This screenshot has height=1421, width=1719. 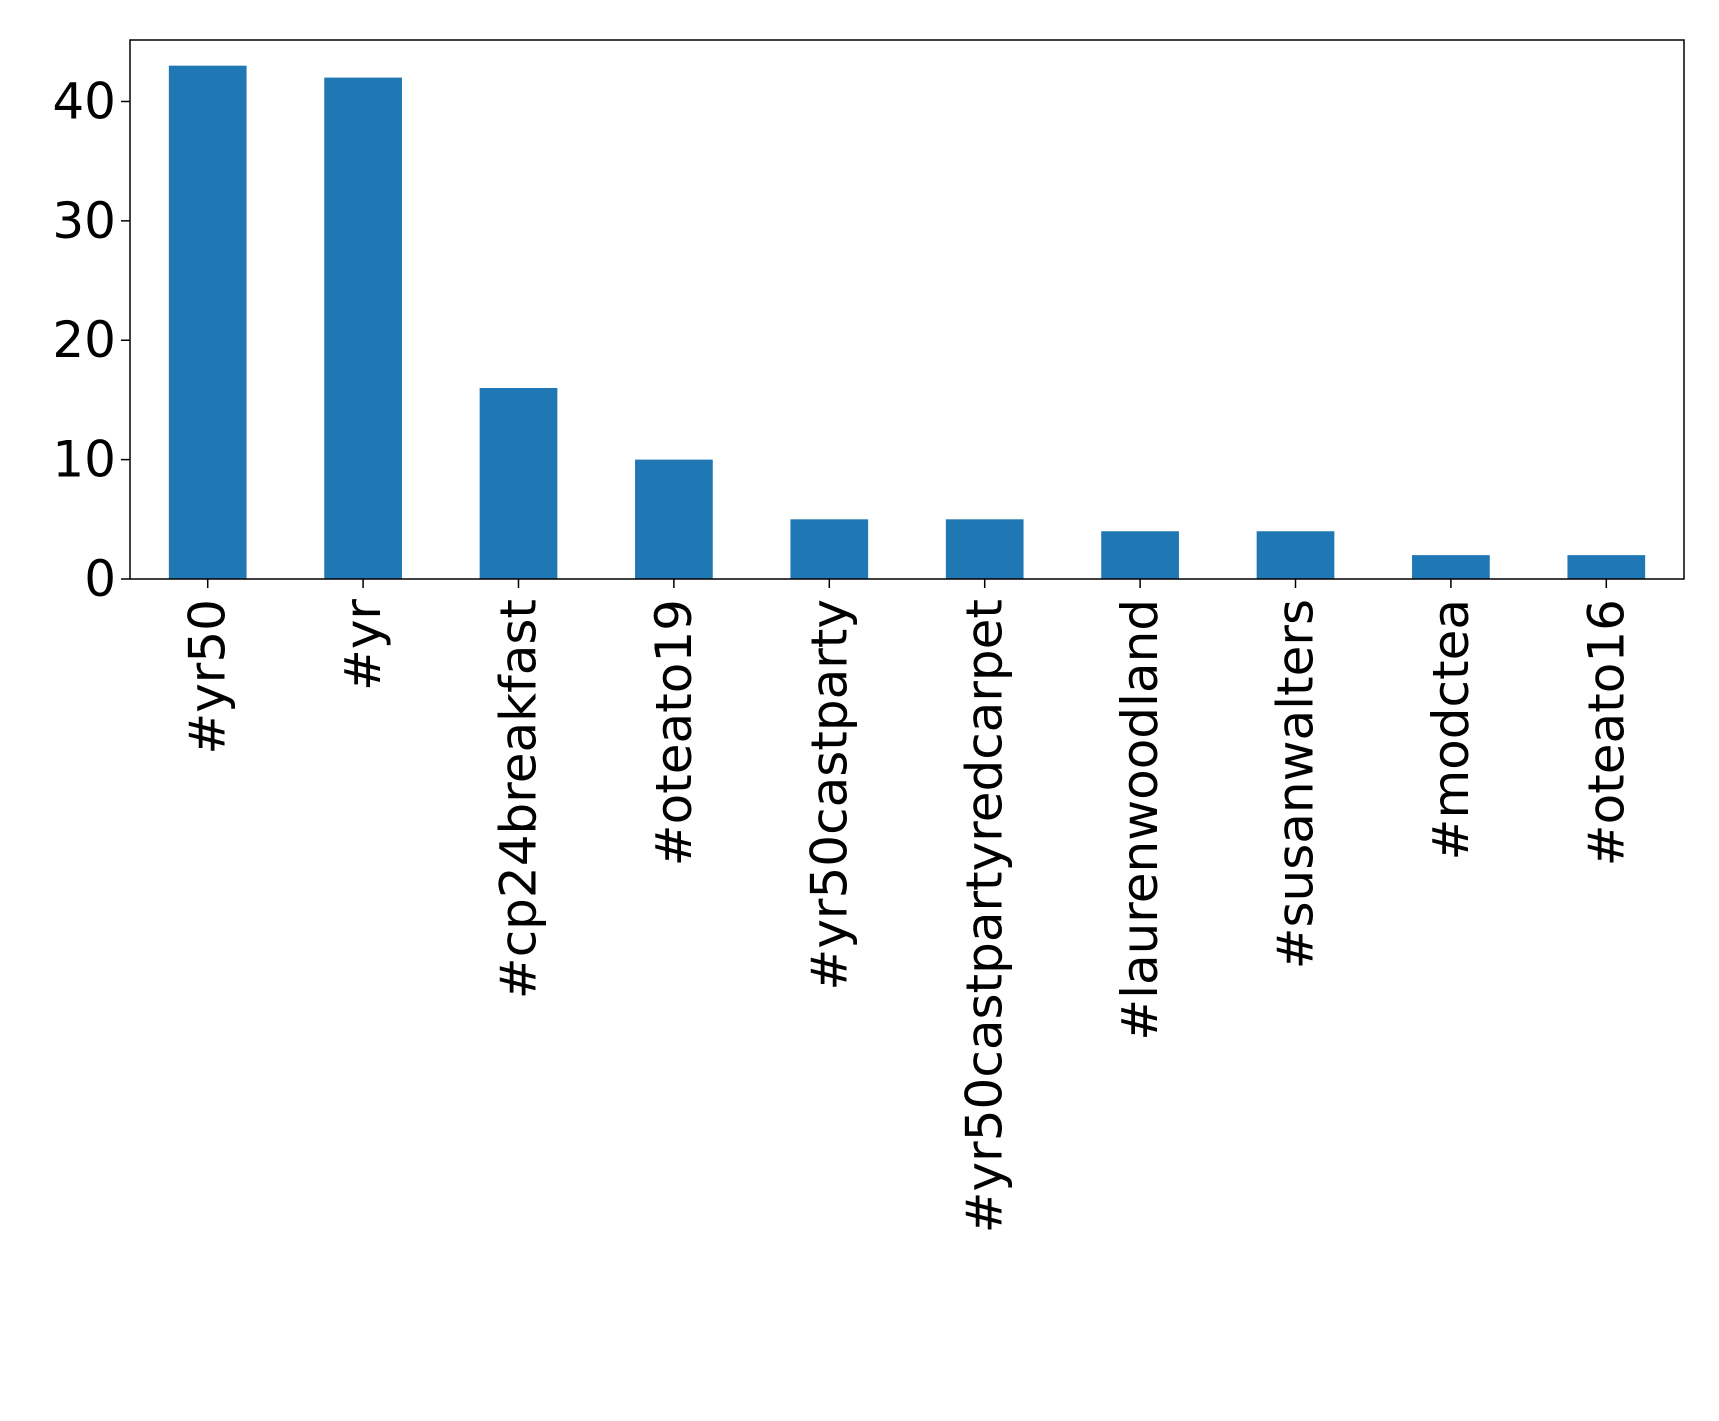 What do you see at coordinates (84, 460) in the screenshot?
I see `y-tick-label: 10` at bounding box center [84, 460].